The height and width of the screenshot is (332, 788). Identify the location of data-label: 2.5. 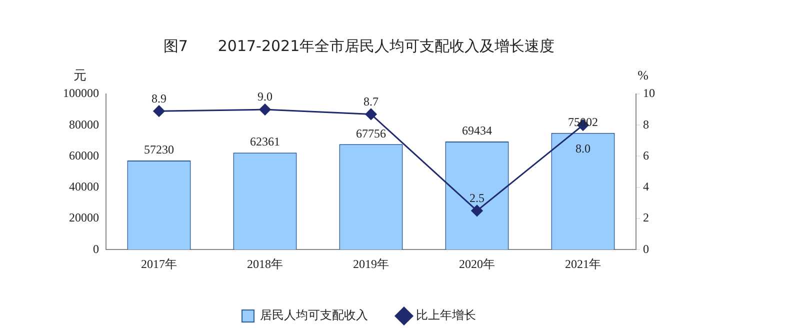
(477, 197).